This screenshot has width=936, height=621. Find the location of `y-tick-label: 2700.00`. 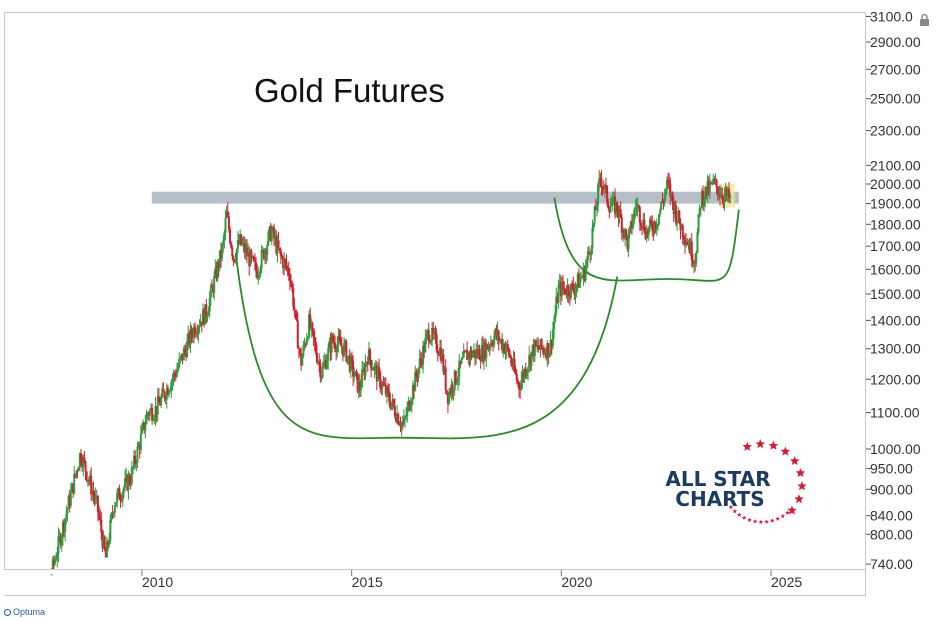

y-tick-label: 2700.00 is located at coordinates (895, 69).